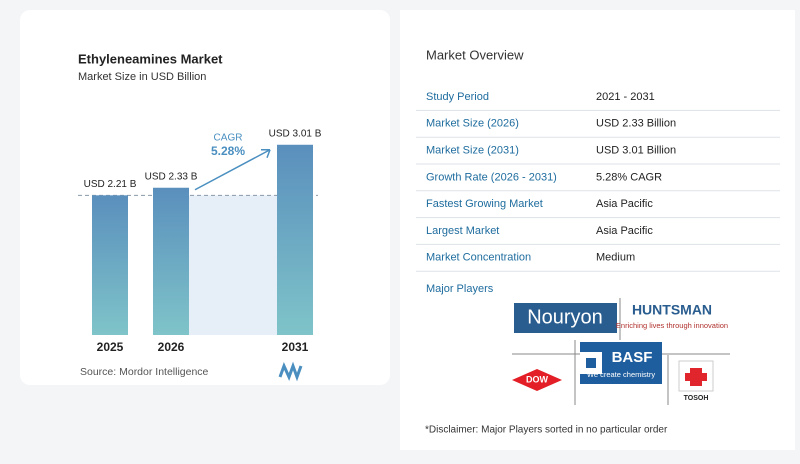  I want to click on x-tick-label: 2026, so click(171, 347).